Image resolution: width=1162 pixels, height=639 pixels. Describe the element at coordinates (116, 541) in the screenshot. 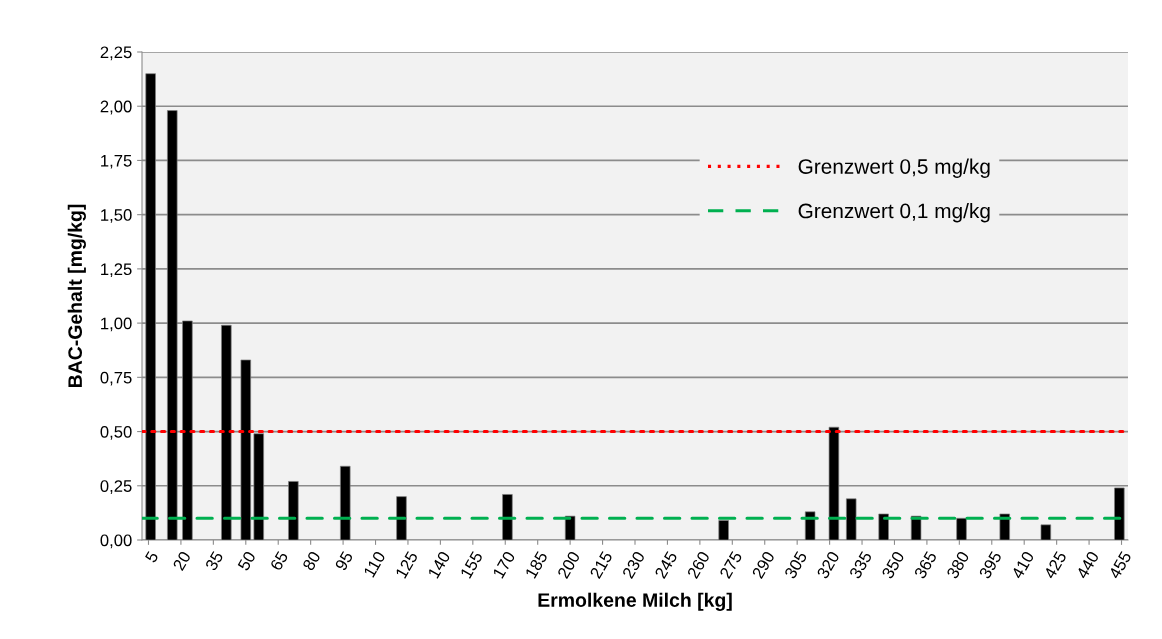

I see `y-tick-label: 0,00` at that location.